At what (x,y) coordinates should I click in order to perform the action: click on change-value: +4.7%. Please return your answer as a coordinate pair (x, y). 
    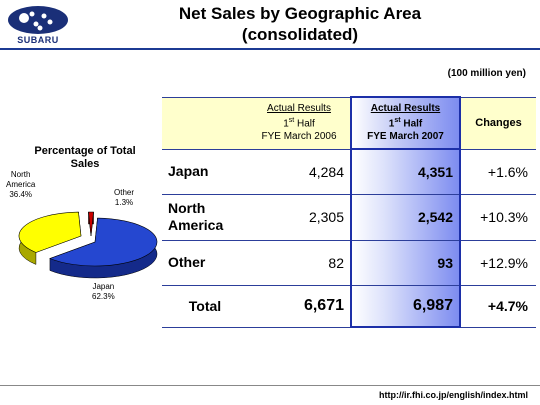
    Looking at the image, I should click on (498, 305).